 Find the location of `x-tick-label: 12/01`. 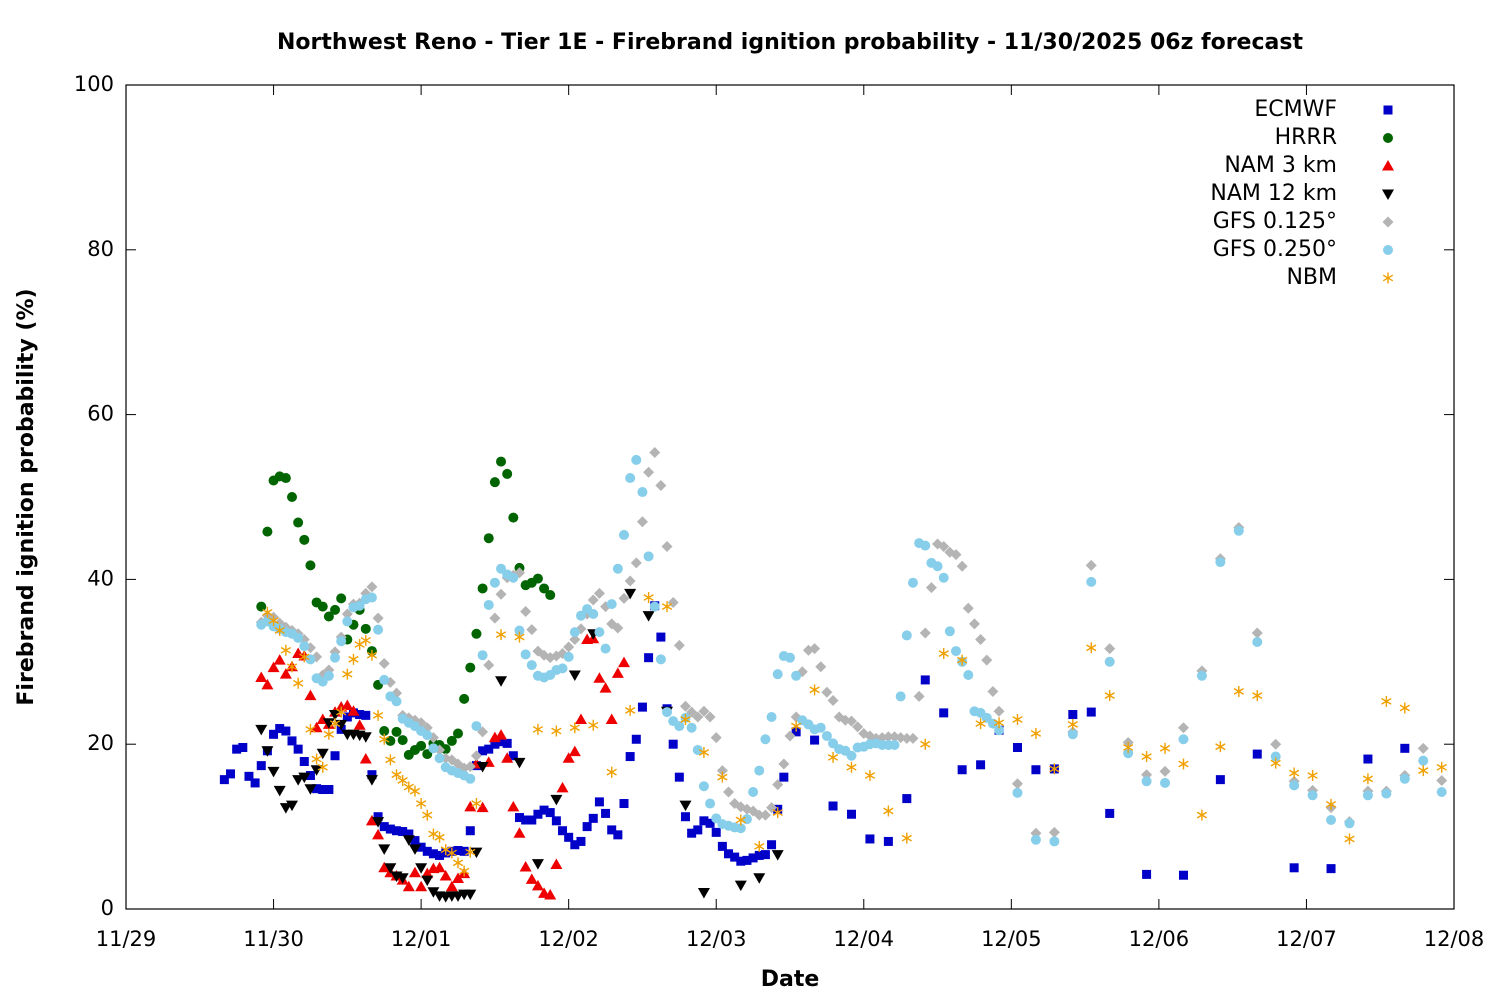

x-tick-label: 12/01 is located at coordinates (421, 939).